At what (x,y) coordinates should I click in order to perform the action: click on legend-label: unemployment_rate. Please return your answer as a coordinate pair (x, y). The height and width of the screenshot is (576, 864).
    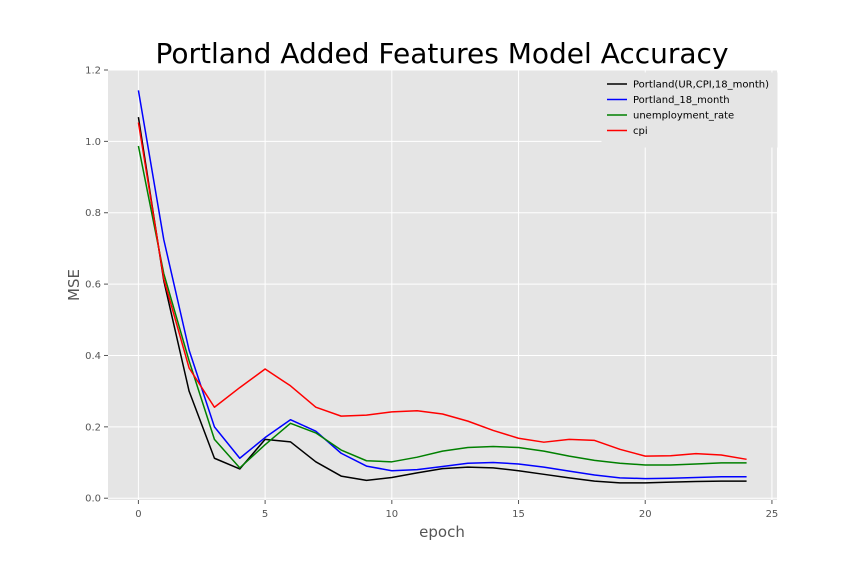
    Looking at the image, I should click on (683, 116).